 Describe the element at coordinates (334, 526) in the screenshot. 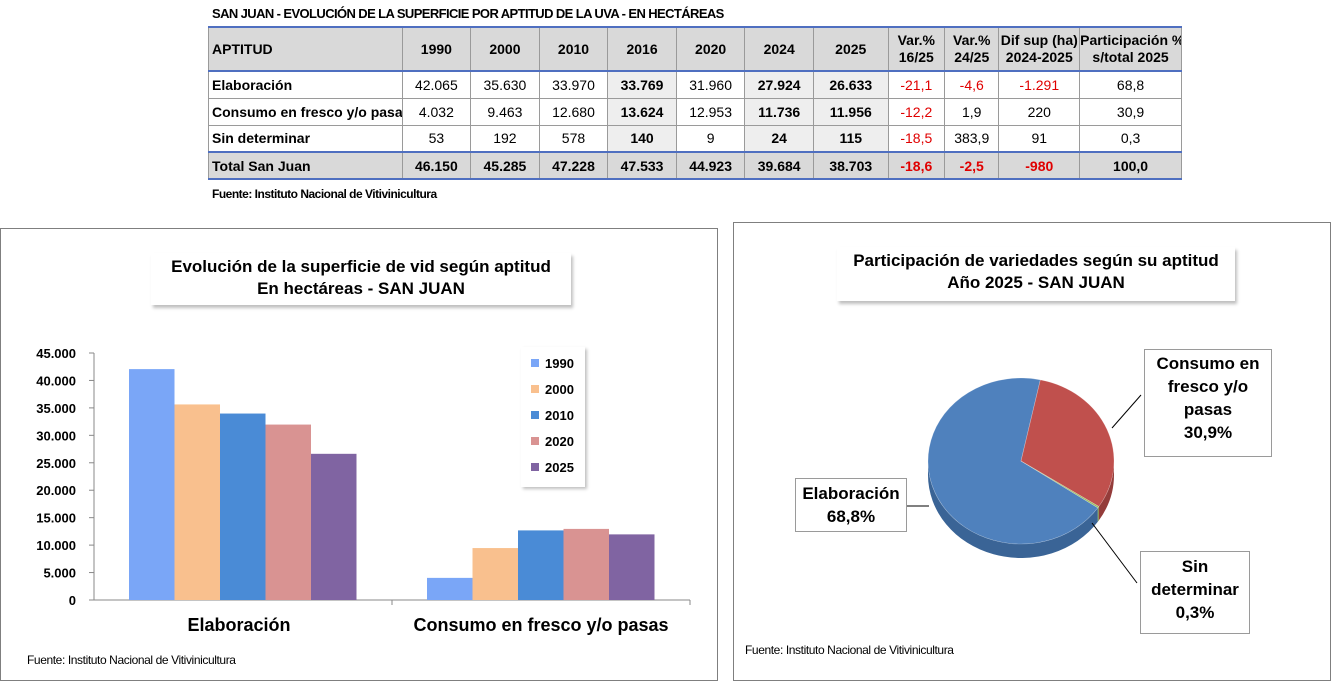

I see `bar-2025-elaboracion` at that location.